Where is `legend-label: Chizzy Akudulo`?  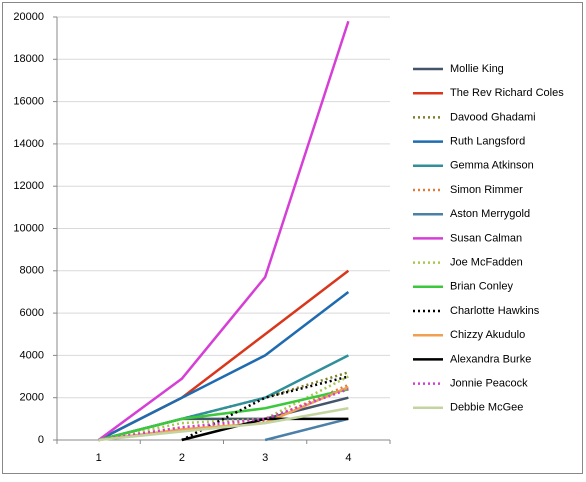 legend-label: Chizzy Akudulo is located at coordinates (487, 335).